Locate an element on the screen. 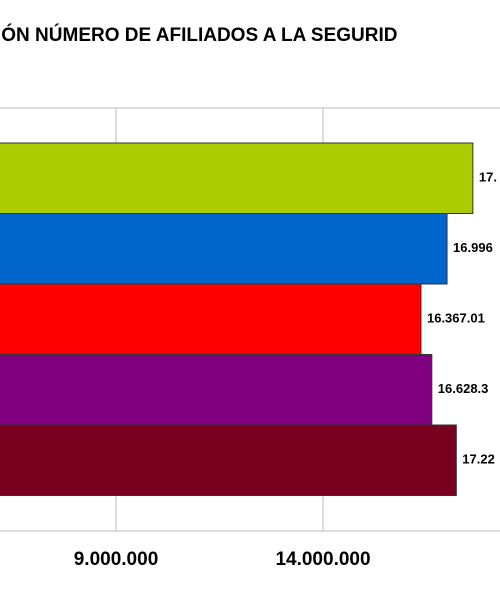  x-tick-label: 14.000.000 is located at coordinates (322, 559).